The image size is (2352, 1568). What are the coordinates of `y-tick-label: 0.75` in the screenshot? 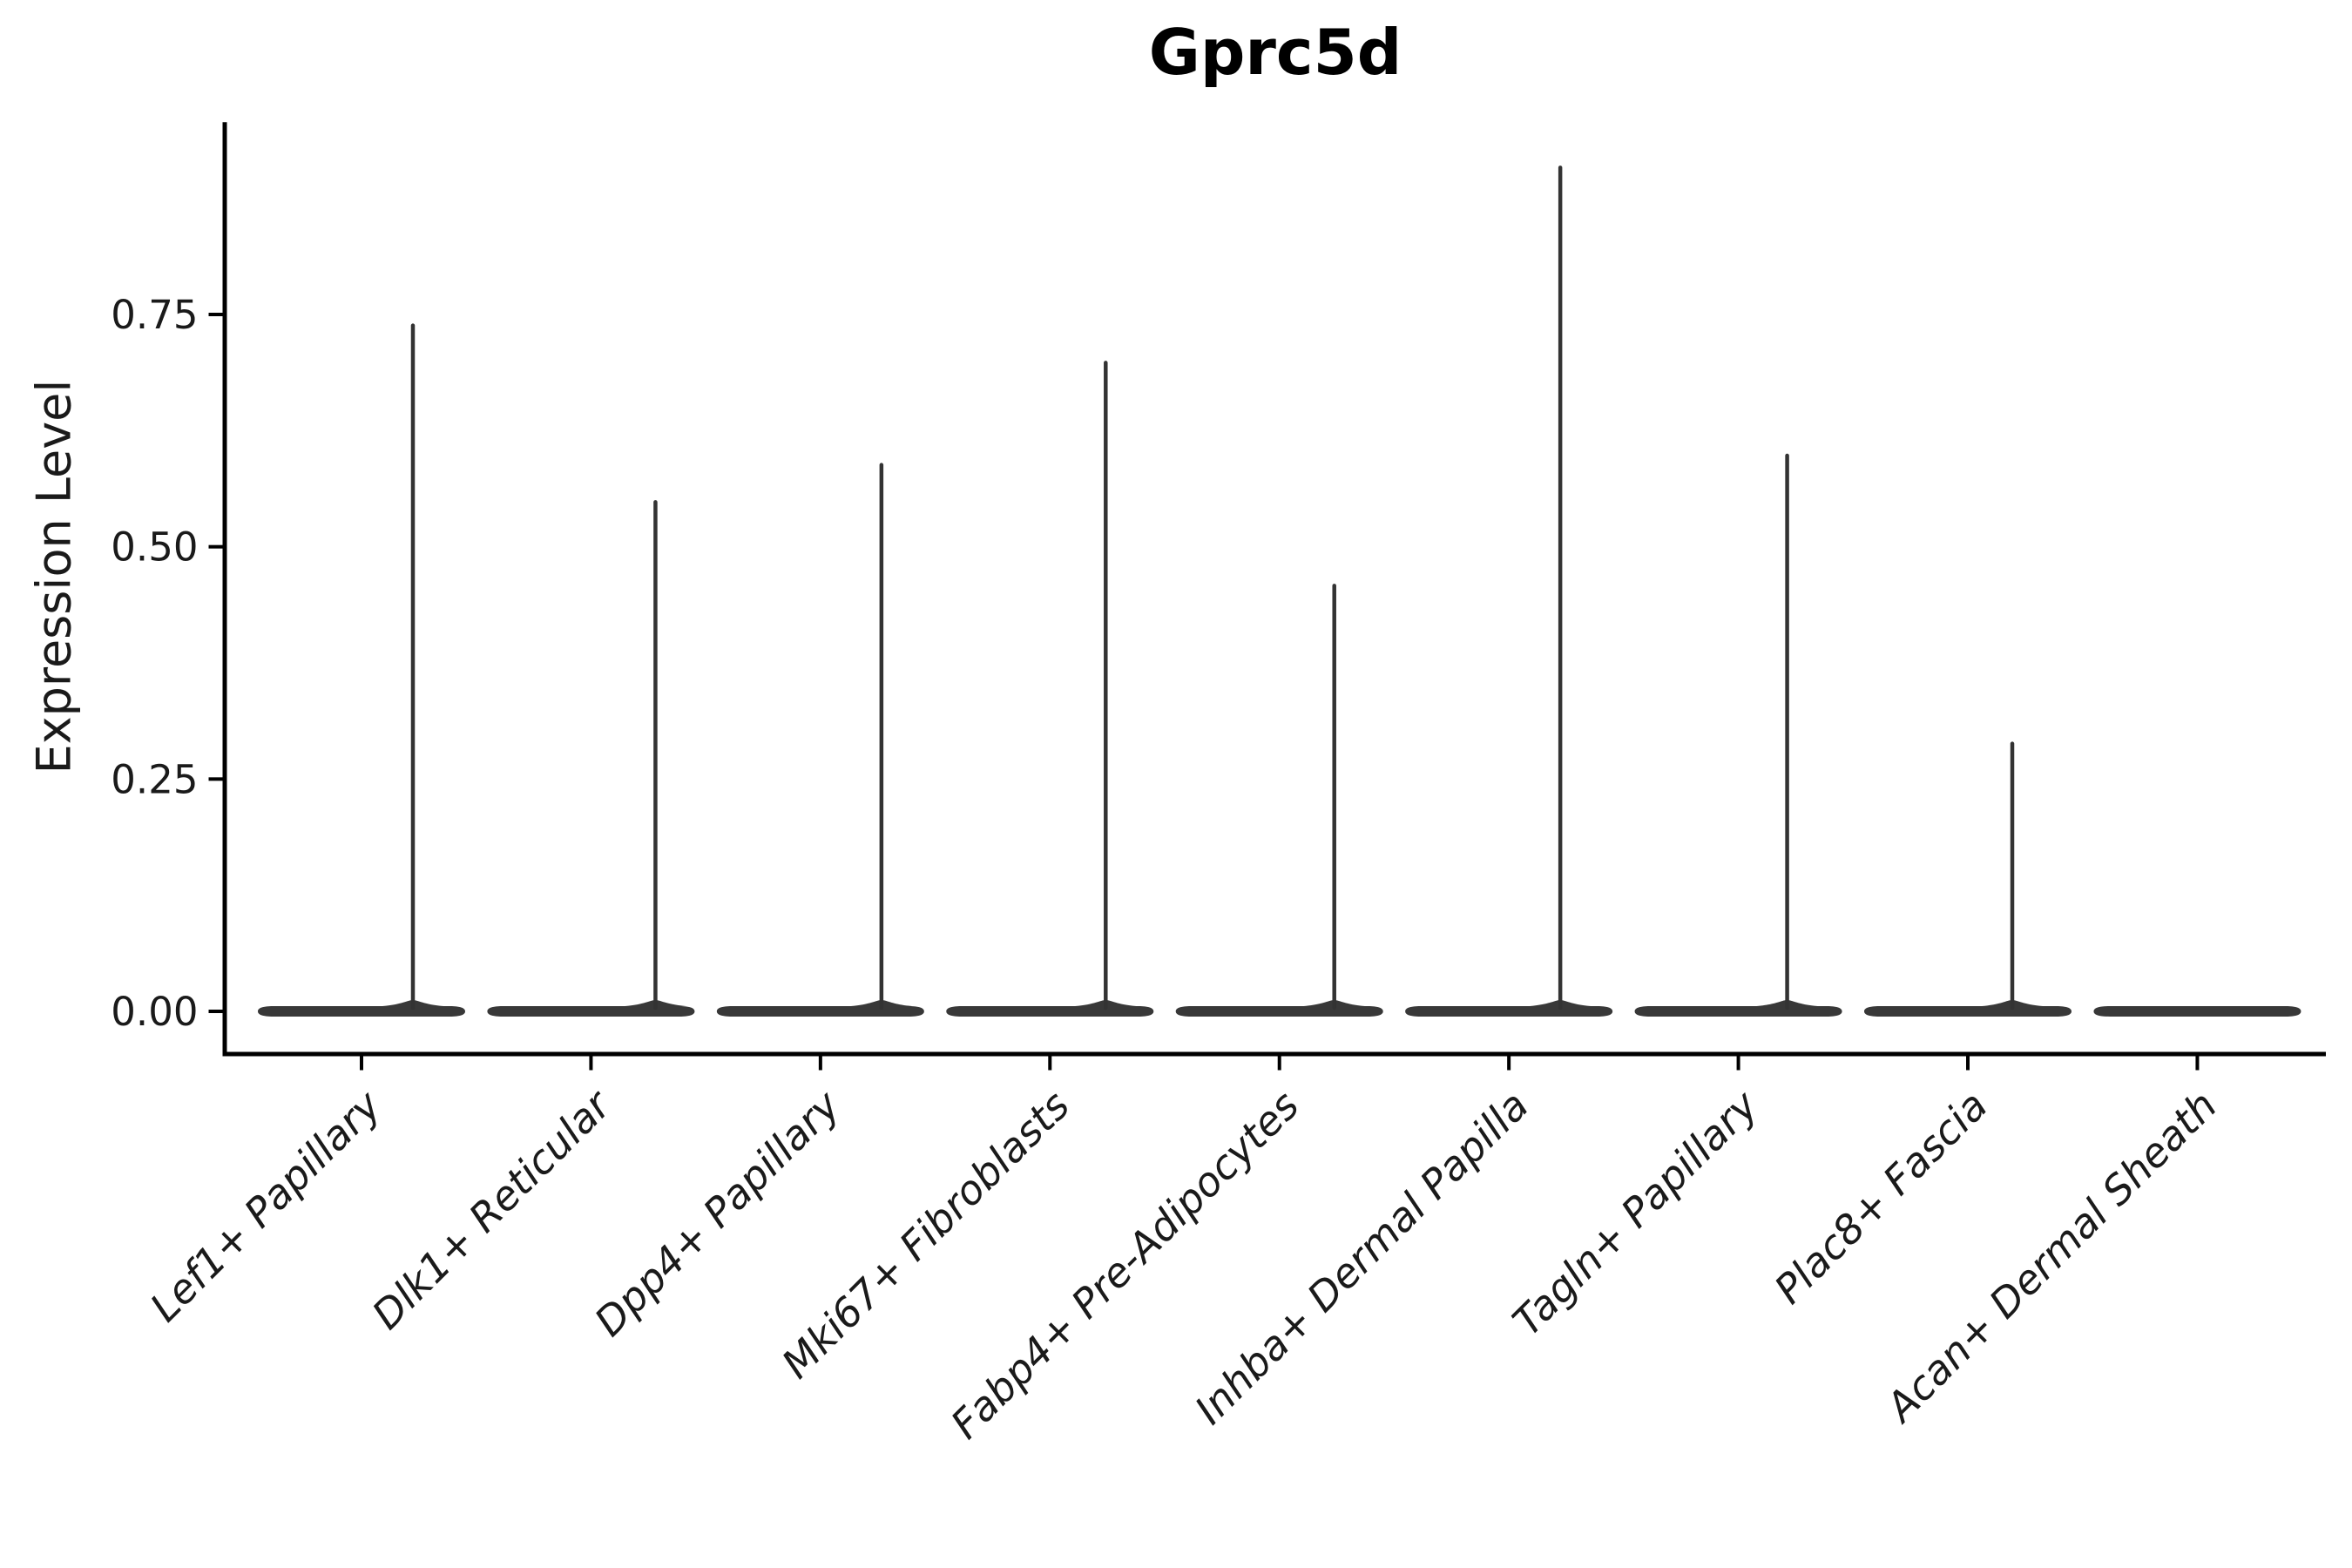 It's located at (154, 315).